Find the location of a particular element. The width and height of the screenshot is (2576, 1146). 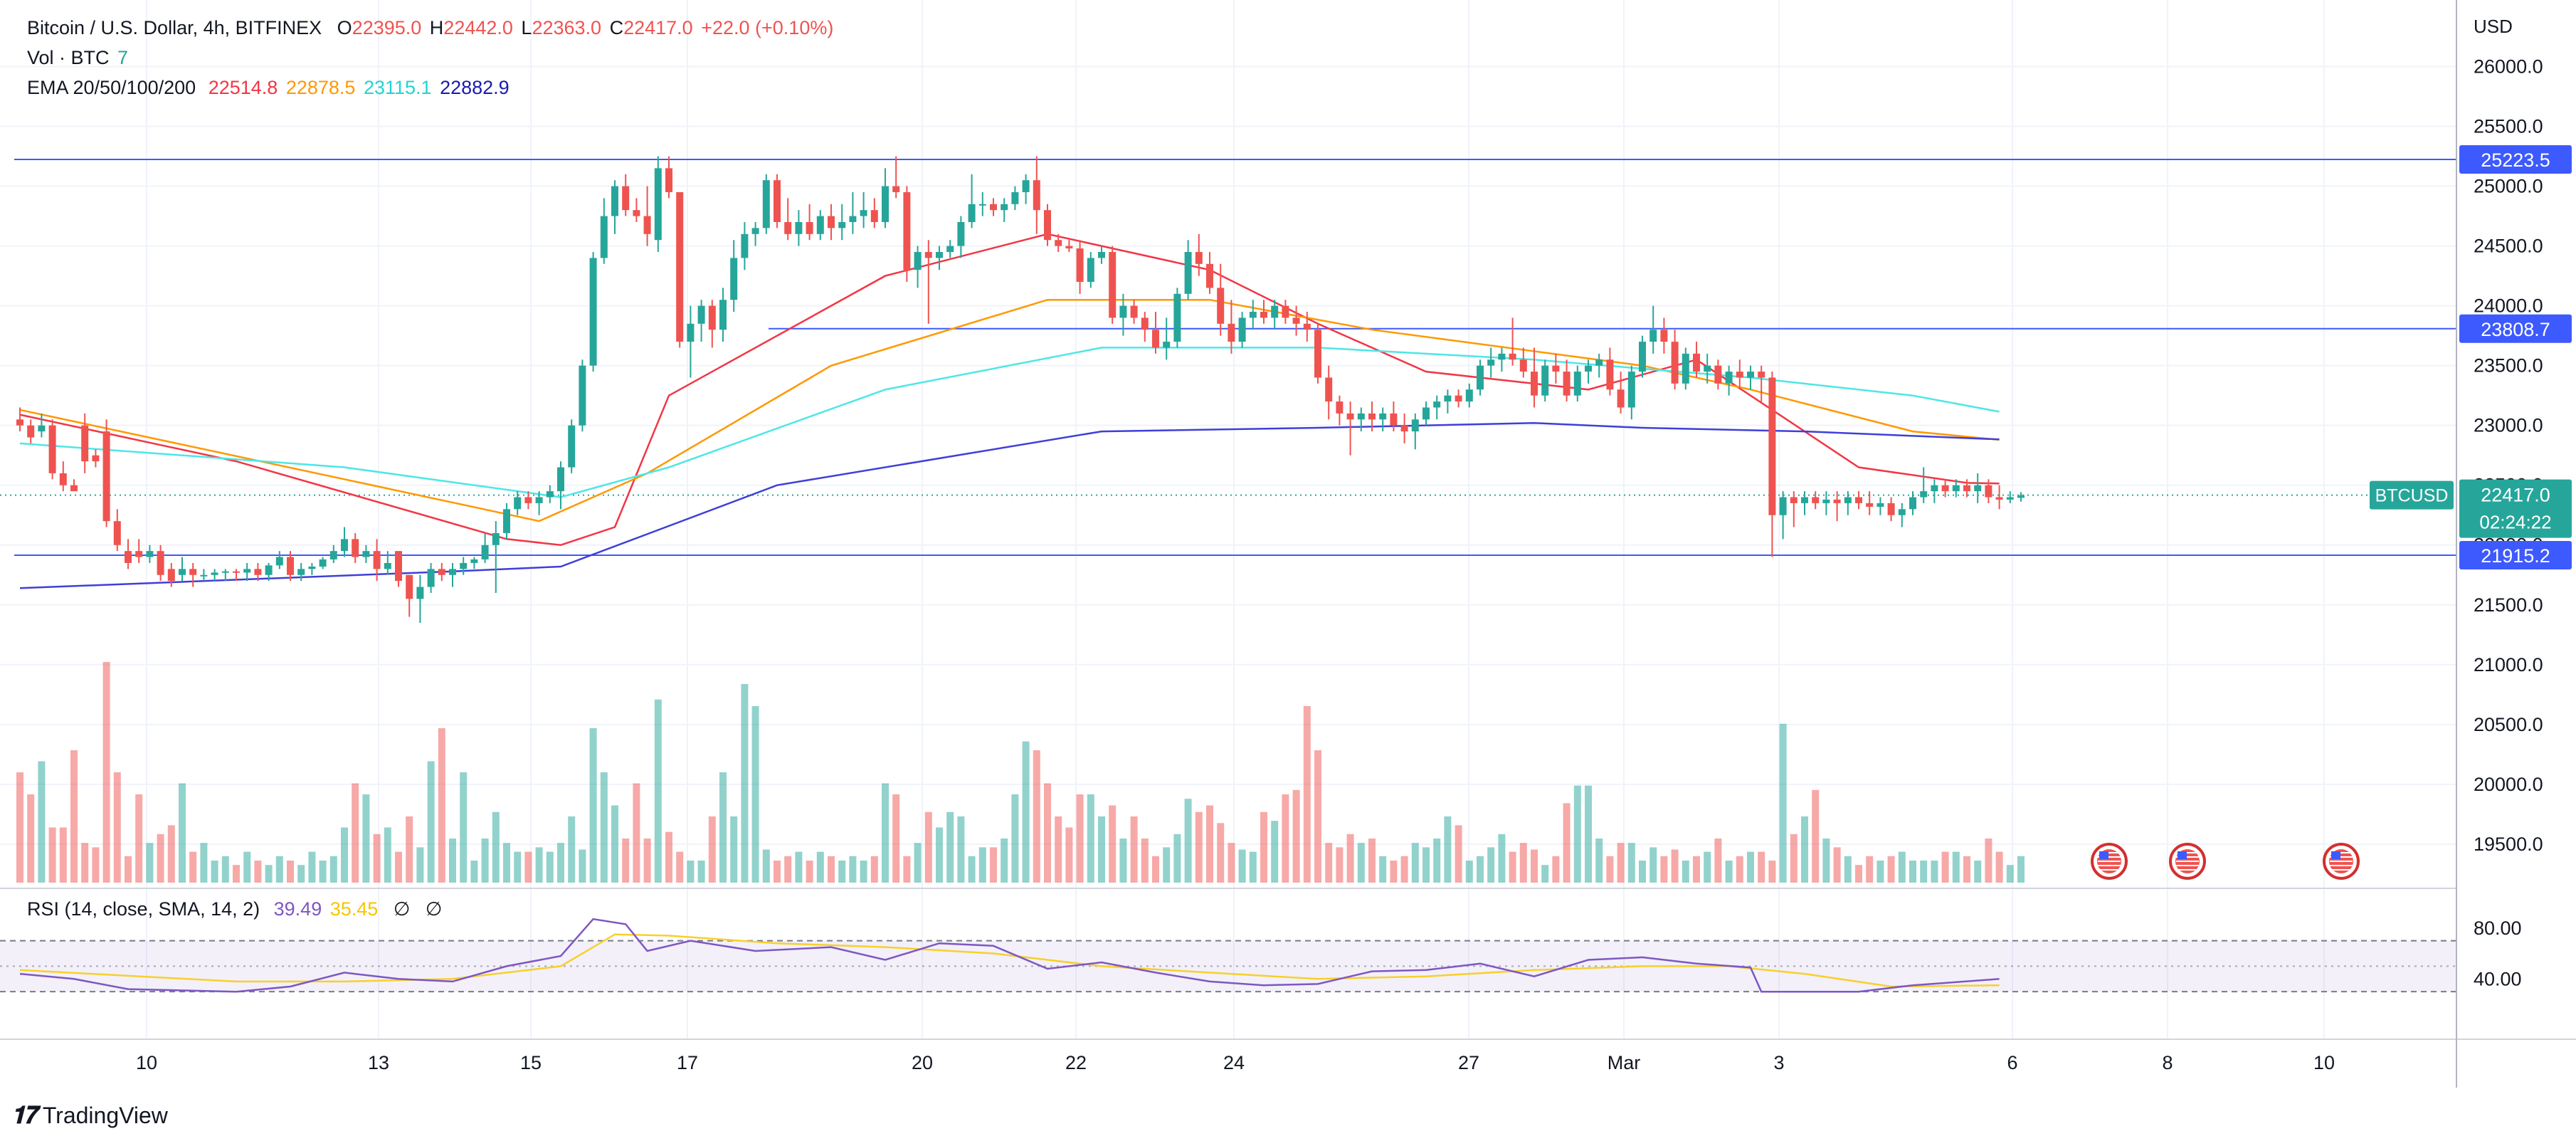

close-label: C is located at coordinates (616, 27).